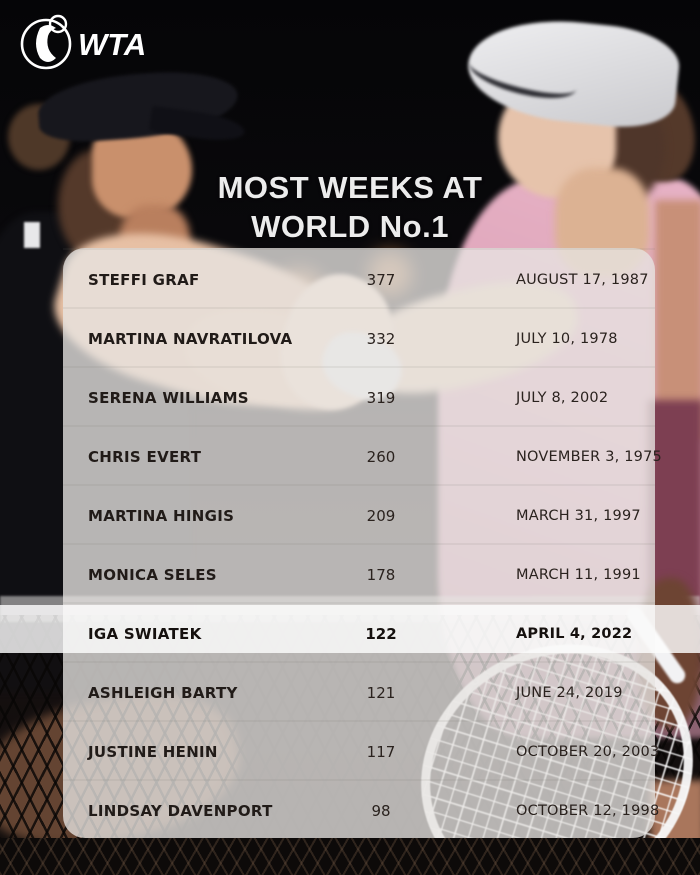  What do you see at coordinates (381, 515) in the screenshot?
I see `cell-weeks: 209` at bounding box center [381, 515].